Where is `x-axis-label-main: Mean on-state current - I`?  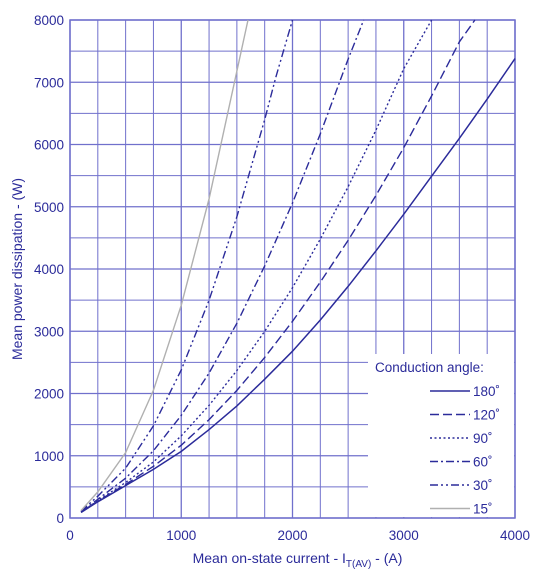
x-axis-label-main: Mean on-state current - I is located at coordinates (269, 558).